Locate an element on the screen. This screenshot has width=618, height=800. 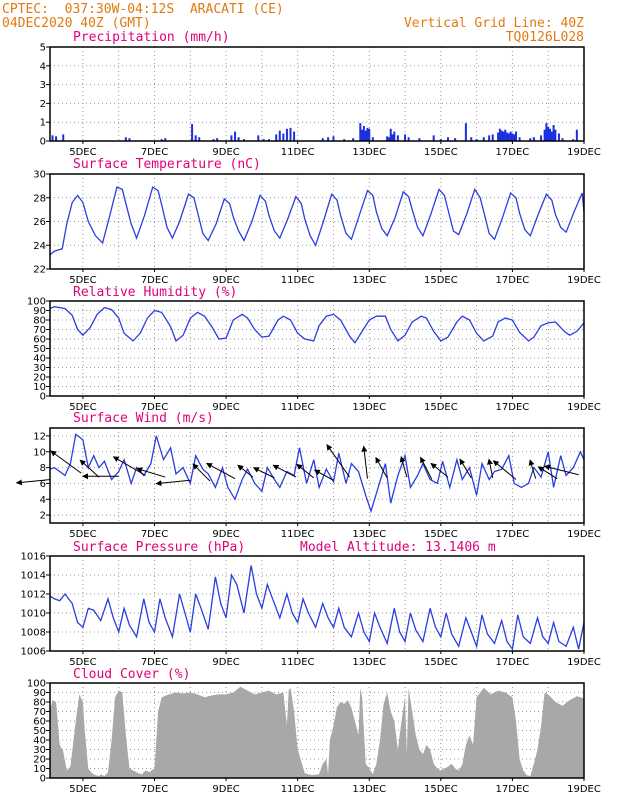
temperature-xtick-label: 19DEC is located at coordinates (584, 280).